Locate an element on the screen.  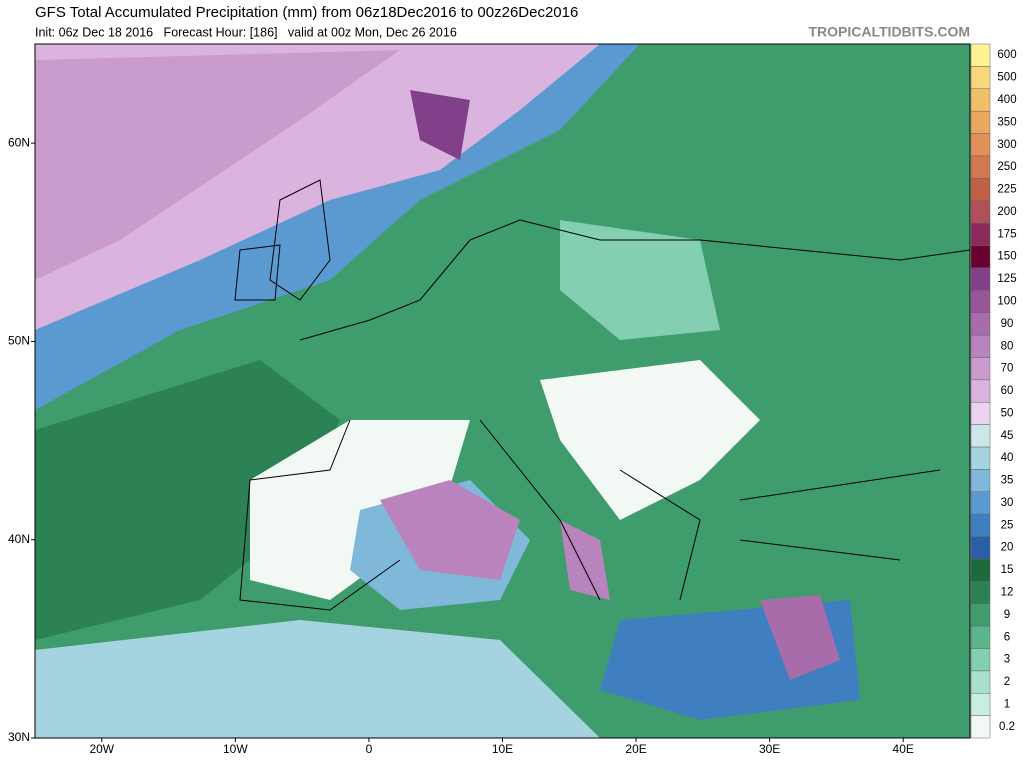
colorbar-label: 250 is located at coordinates (1006, 167).